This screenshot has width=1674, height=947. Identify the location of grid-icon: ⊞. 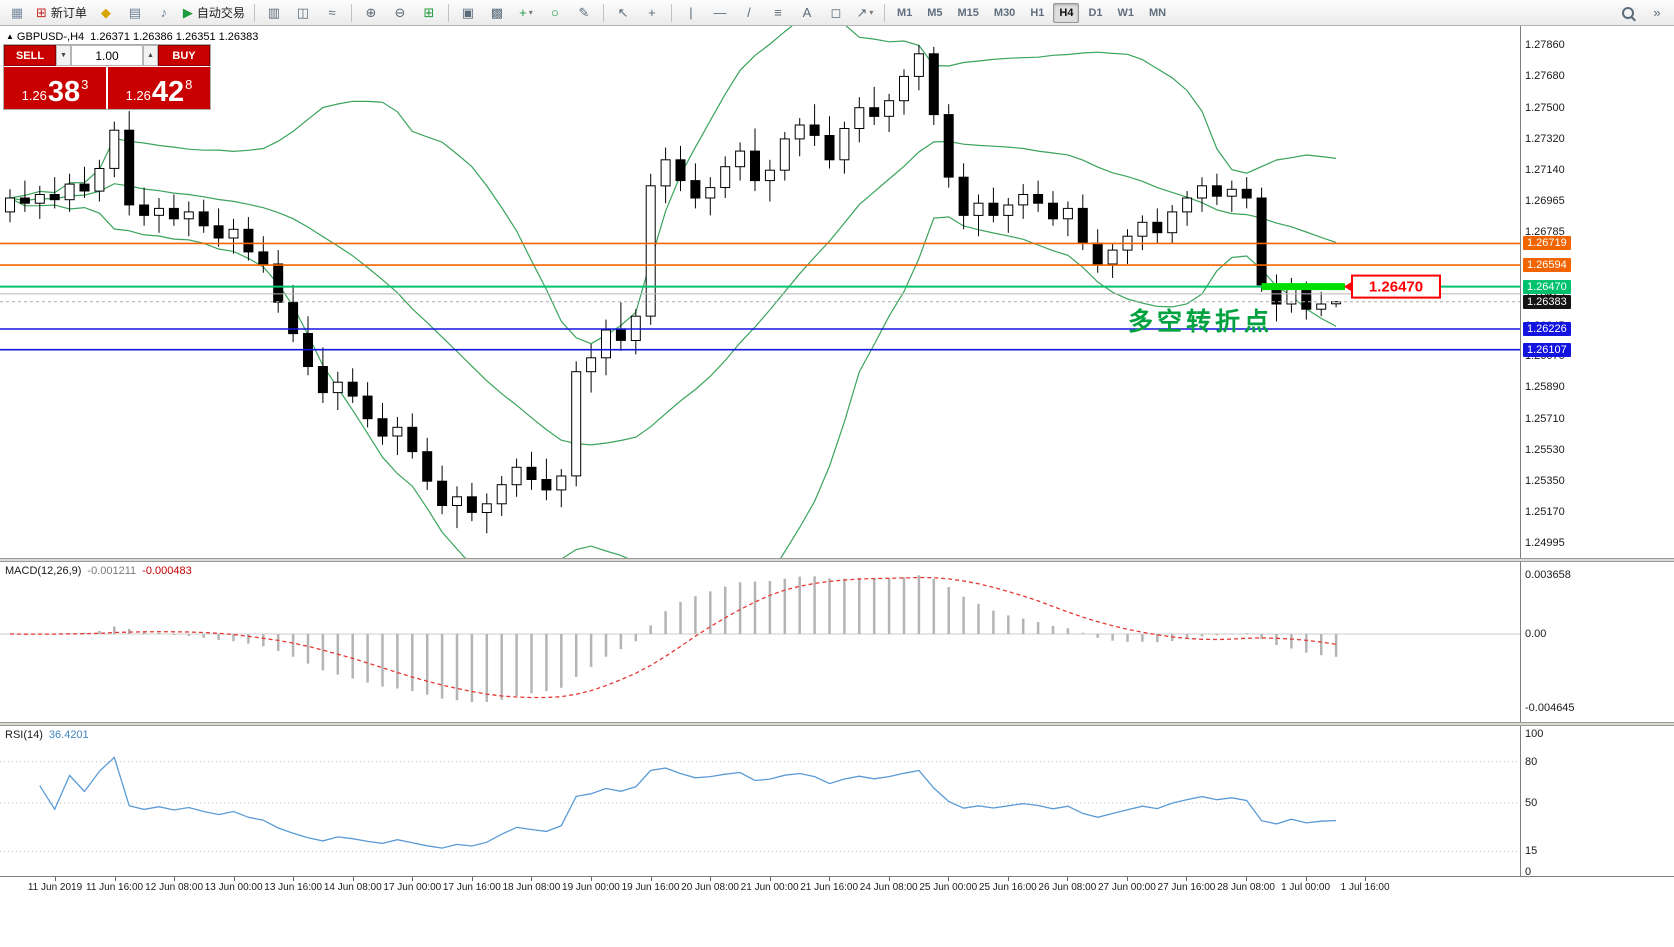
(429, 12).